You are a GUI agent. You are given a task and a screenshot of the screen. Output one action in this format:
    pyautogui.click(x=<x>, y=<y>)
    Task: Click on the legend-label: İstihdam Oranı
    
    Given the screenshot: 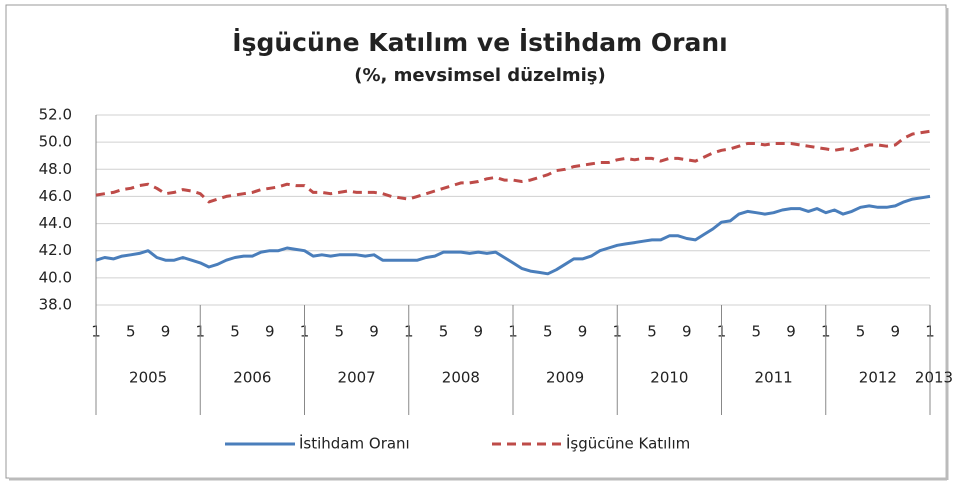 What is the action you would take?
    pyautogui.click(x=354, y=443)
    